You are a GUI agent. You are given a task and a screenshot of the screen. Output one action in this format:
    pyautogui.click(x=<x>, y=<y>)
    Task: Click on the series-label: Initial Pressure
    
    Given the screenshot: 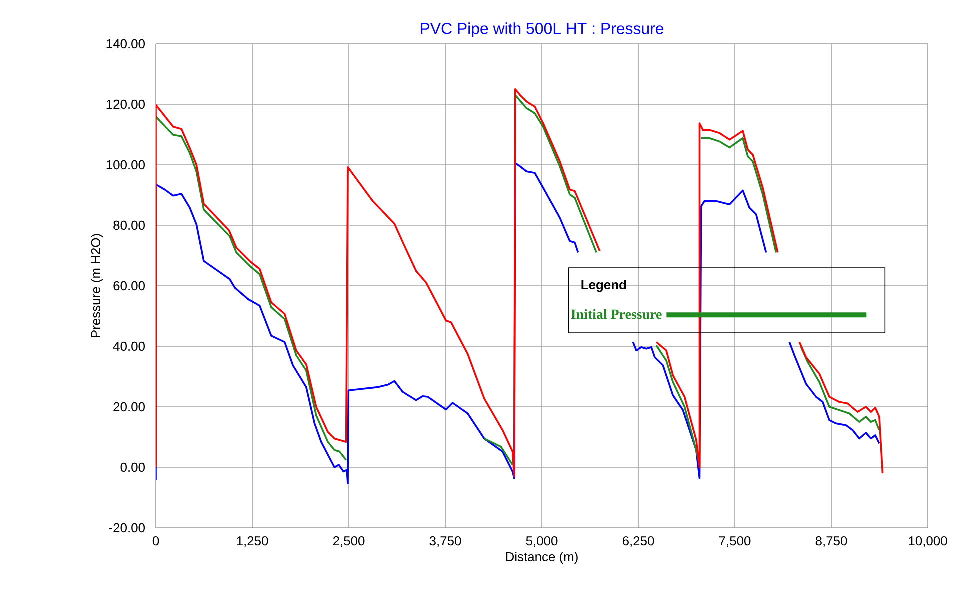 What is the action you would take?
    pyautogui.click(x=616, y=314)
    